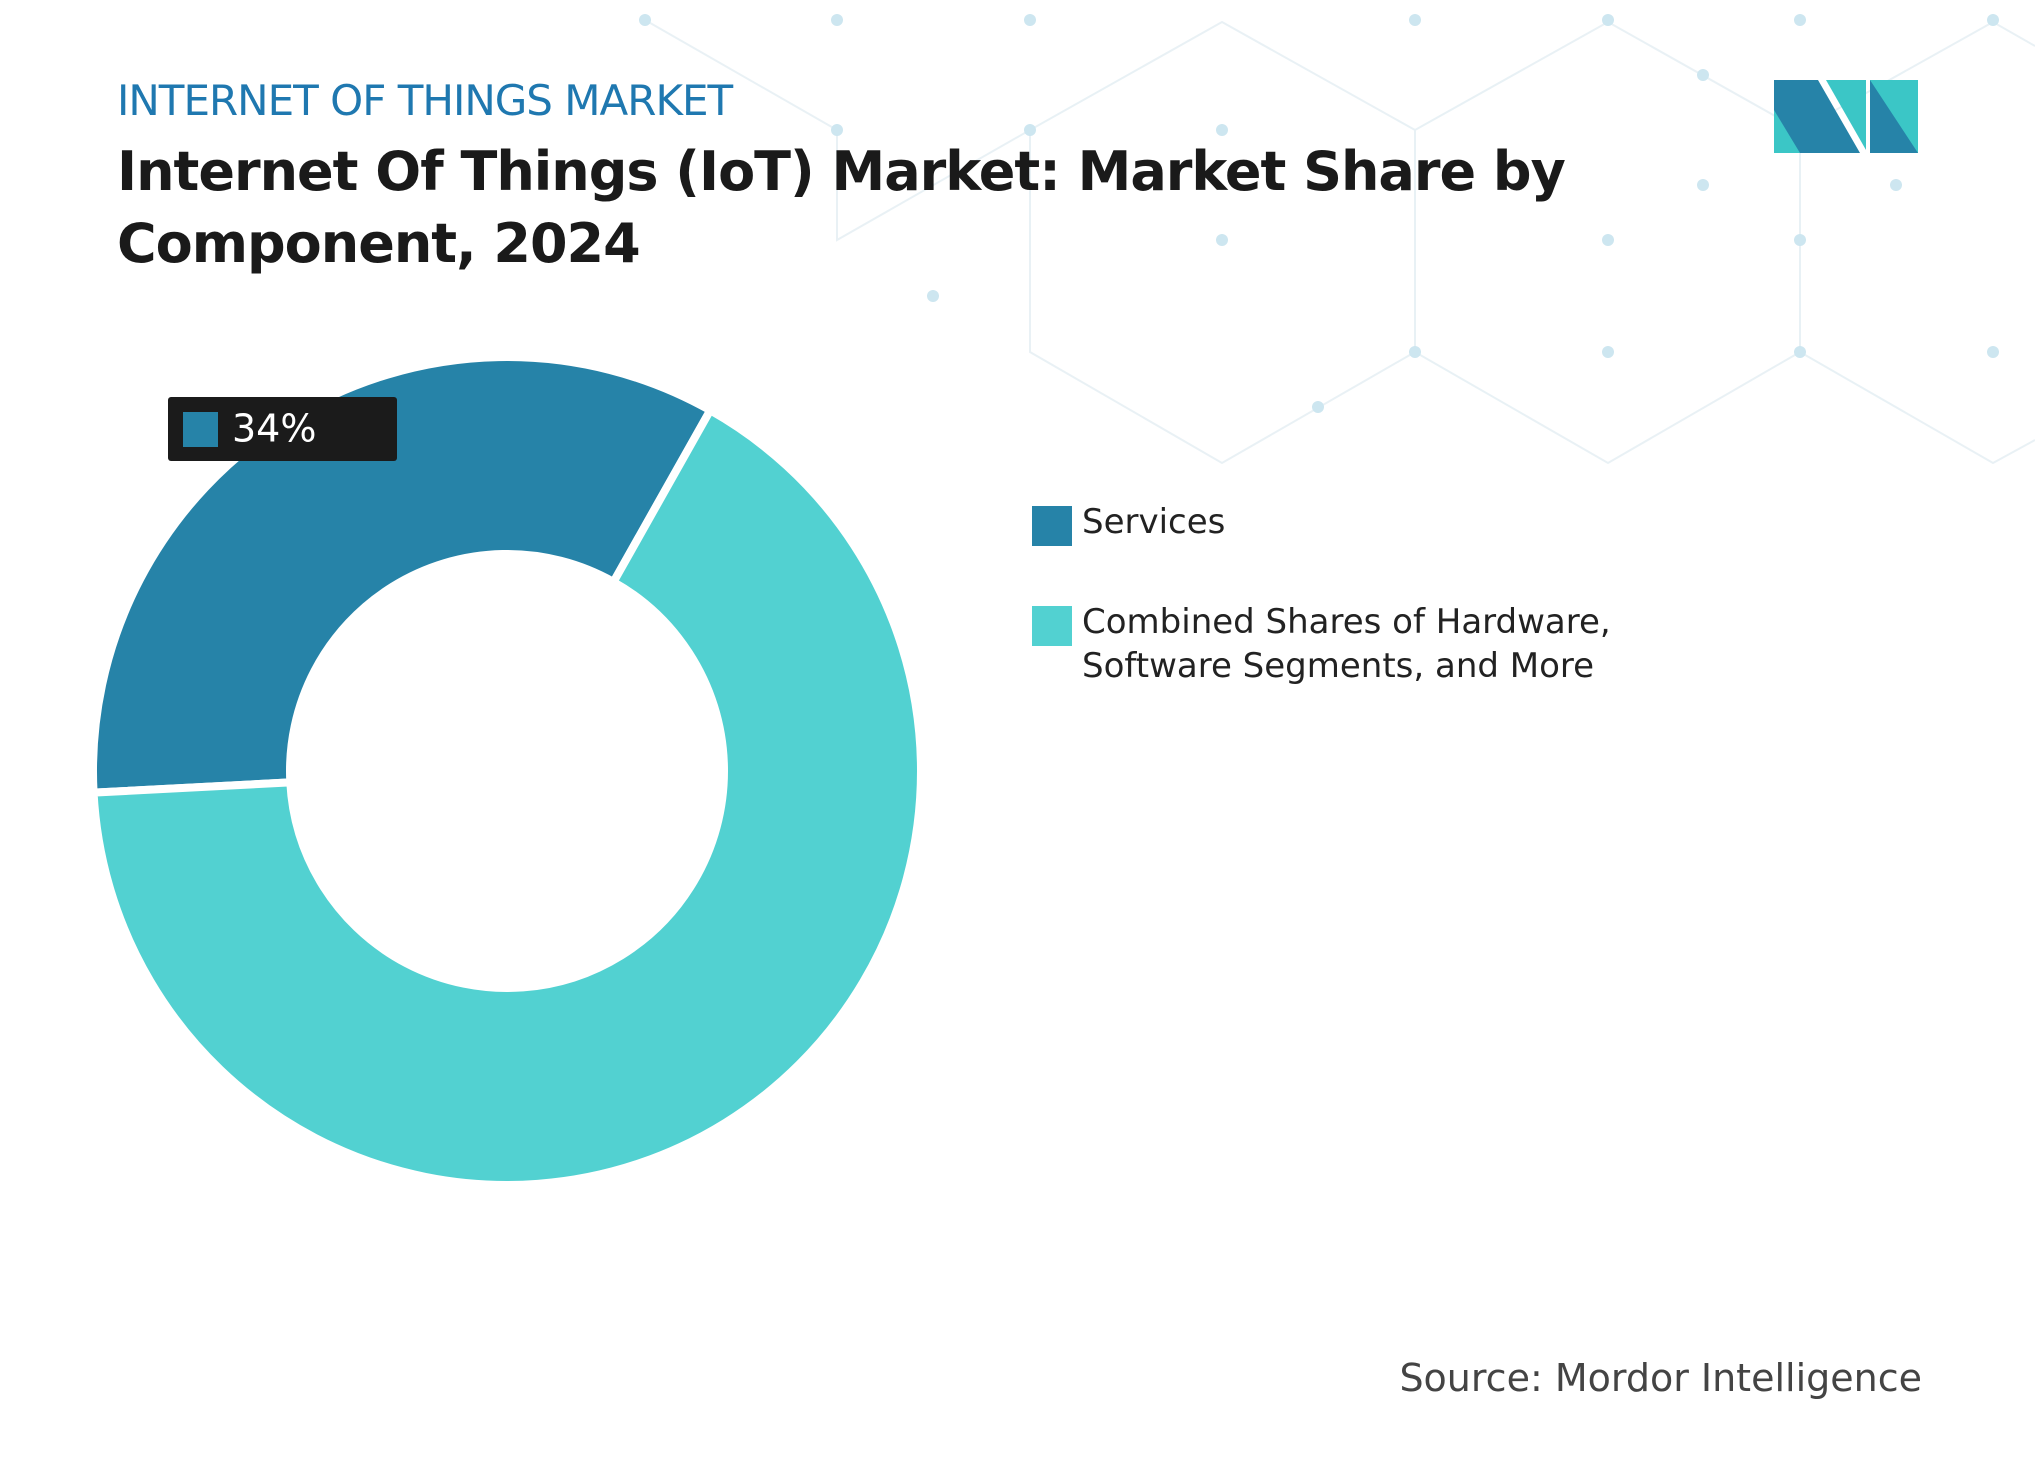  I want to click on data-label-swatch, so click(200, 429).